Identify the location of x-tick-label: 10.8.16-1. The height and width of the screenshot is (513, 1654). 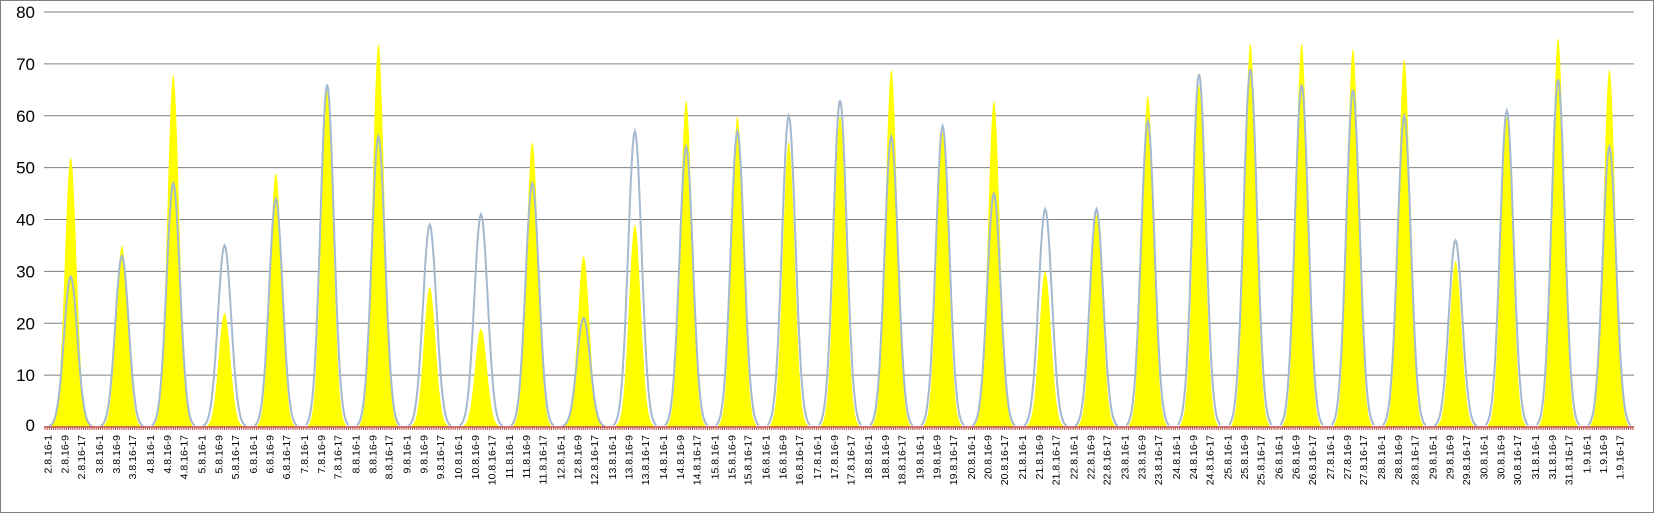
(459, 457).